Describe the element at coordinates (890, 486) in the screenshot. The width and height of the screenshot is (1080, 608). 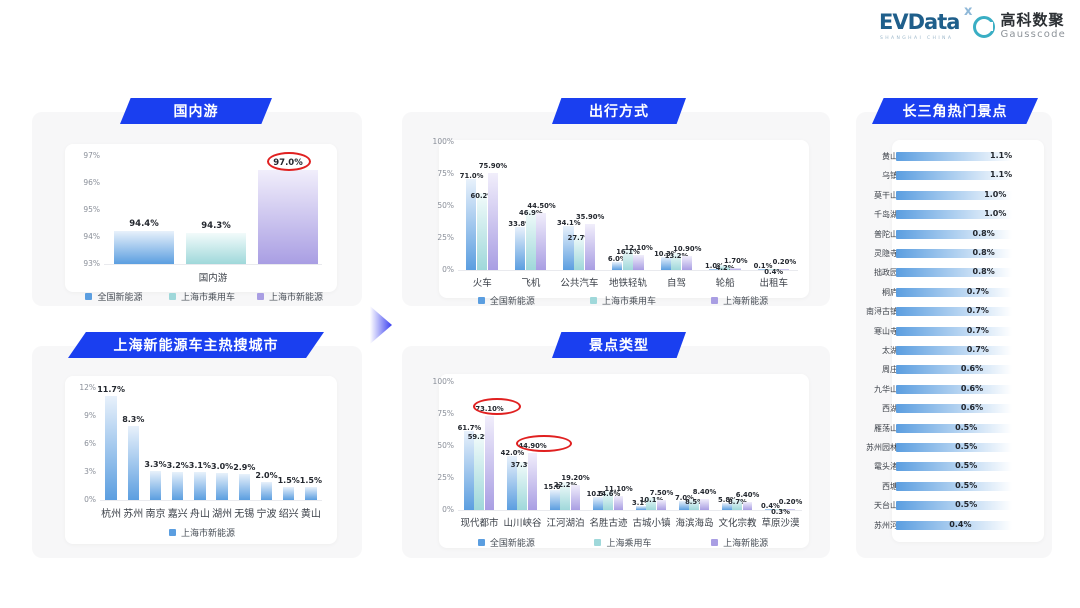
I see `ranking-item-label: 西塘` at that location.